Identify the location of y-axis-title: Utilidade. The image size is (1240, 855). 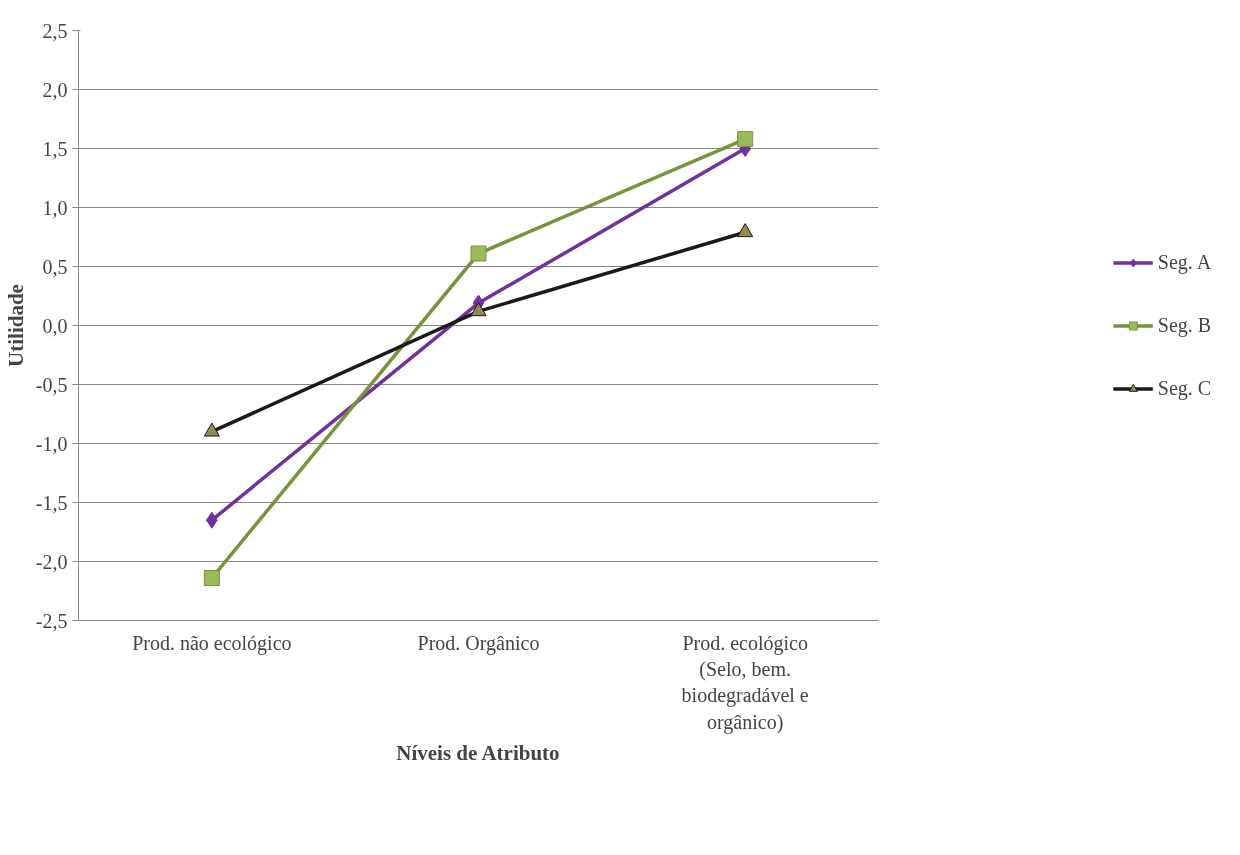
(15, 325).